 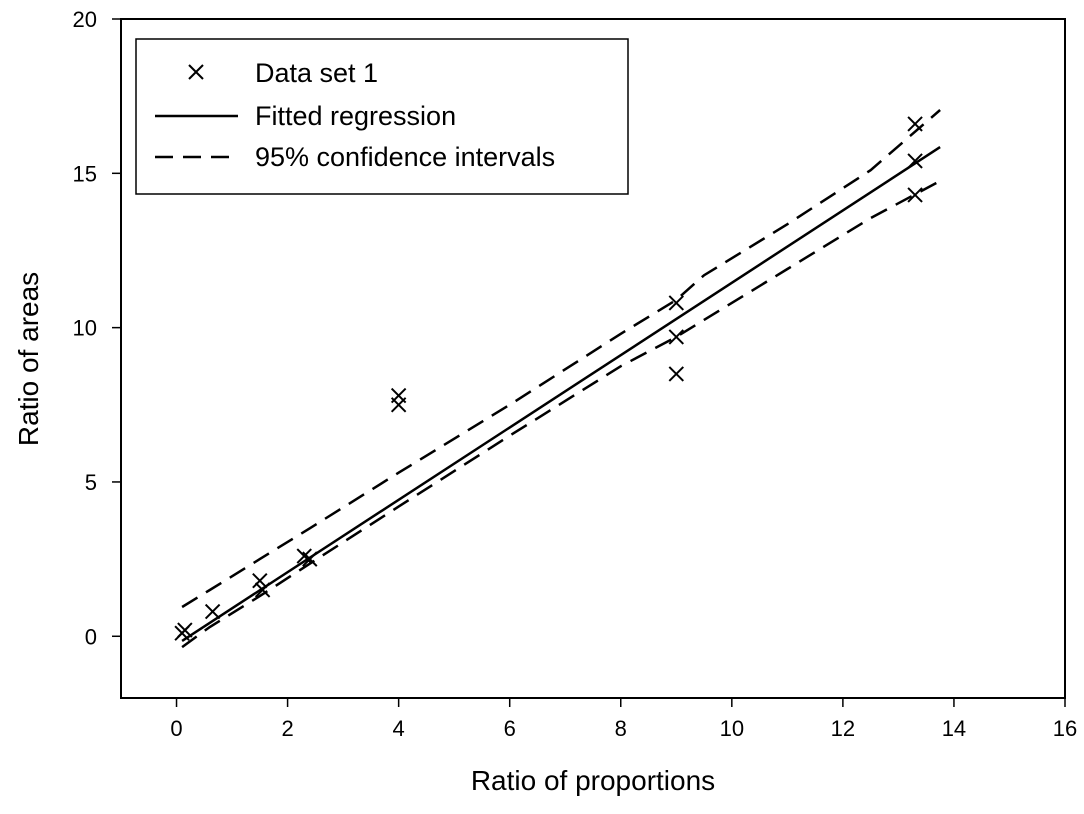 I want to click on y-axis-title: Ratio of areas, so click(x=28, y=359).